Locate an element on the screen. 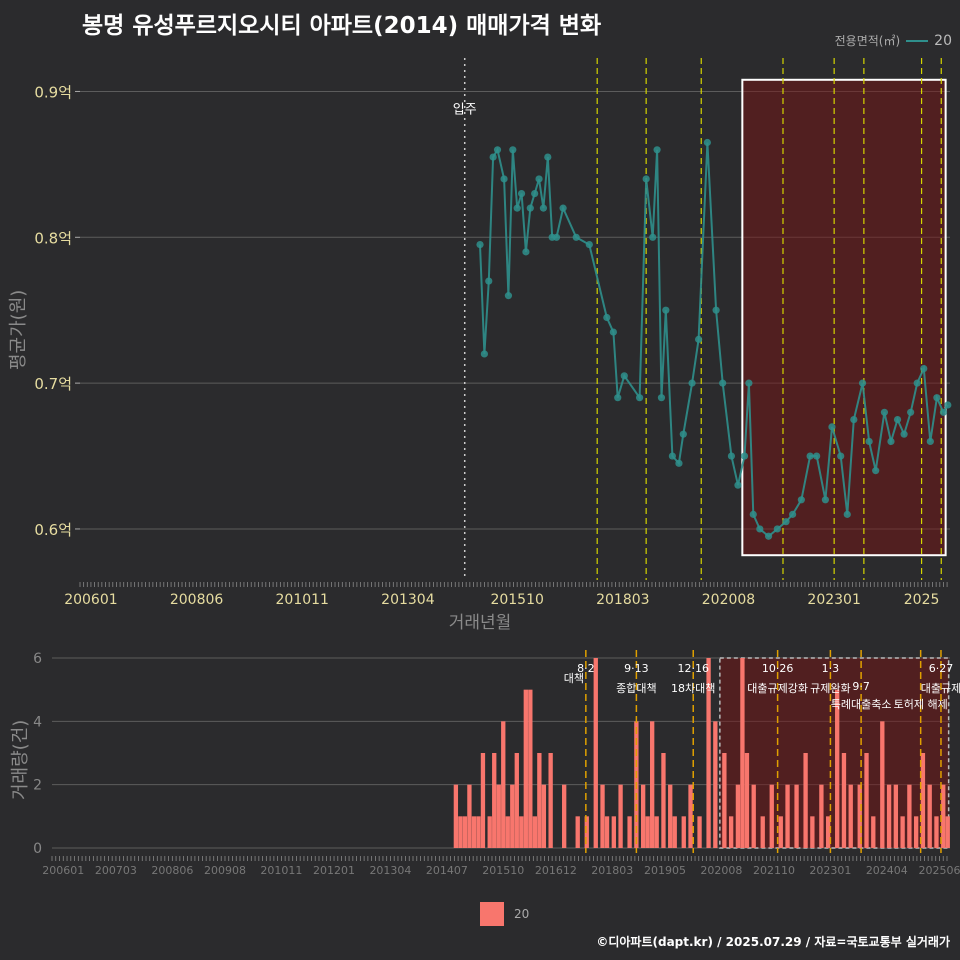  y-axis-label-top: 평균가(원) is located at coordinates (18, 329).